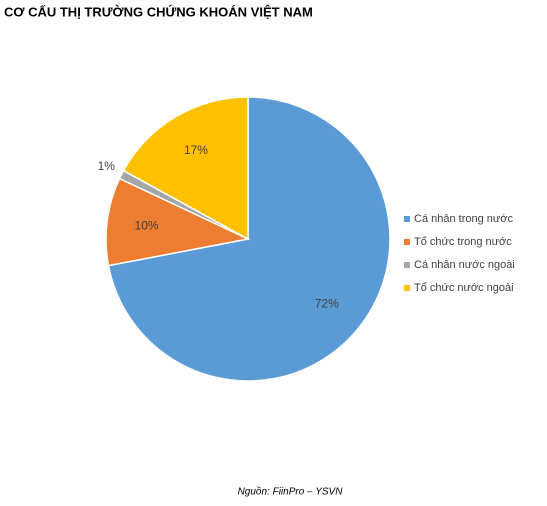 The width and height of the screenshot is (547, 506). What do you see at coordinates (147, 225) in the screenshot?
I see `data-label: 10%` at bounding box center [147, 225].